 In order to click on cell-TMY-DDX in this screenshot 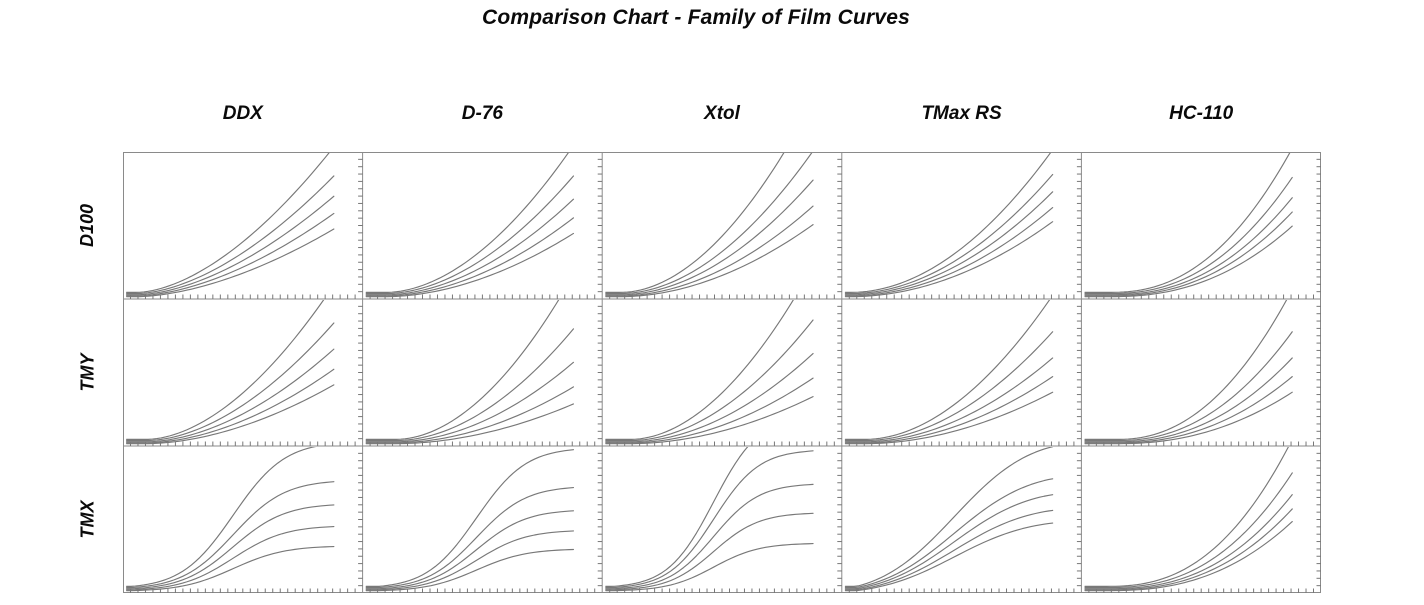, I will do `click(230, 372)`.